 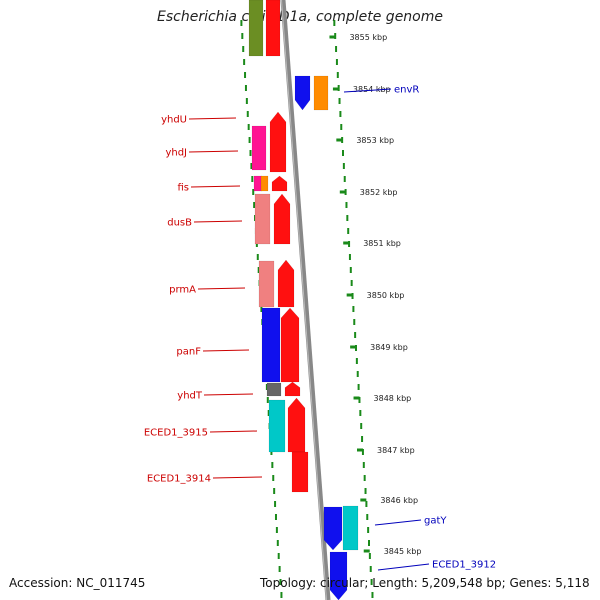 I want to click on gene-box-panF, so click(x=271, y=345).